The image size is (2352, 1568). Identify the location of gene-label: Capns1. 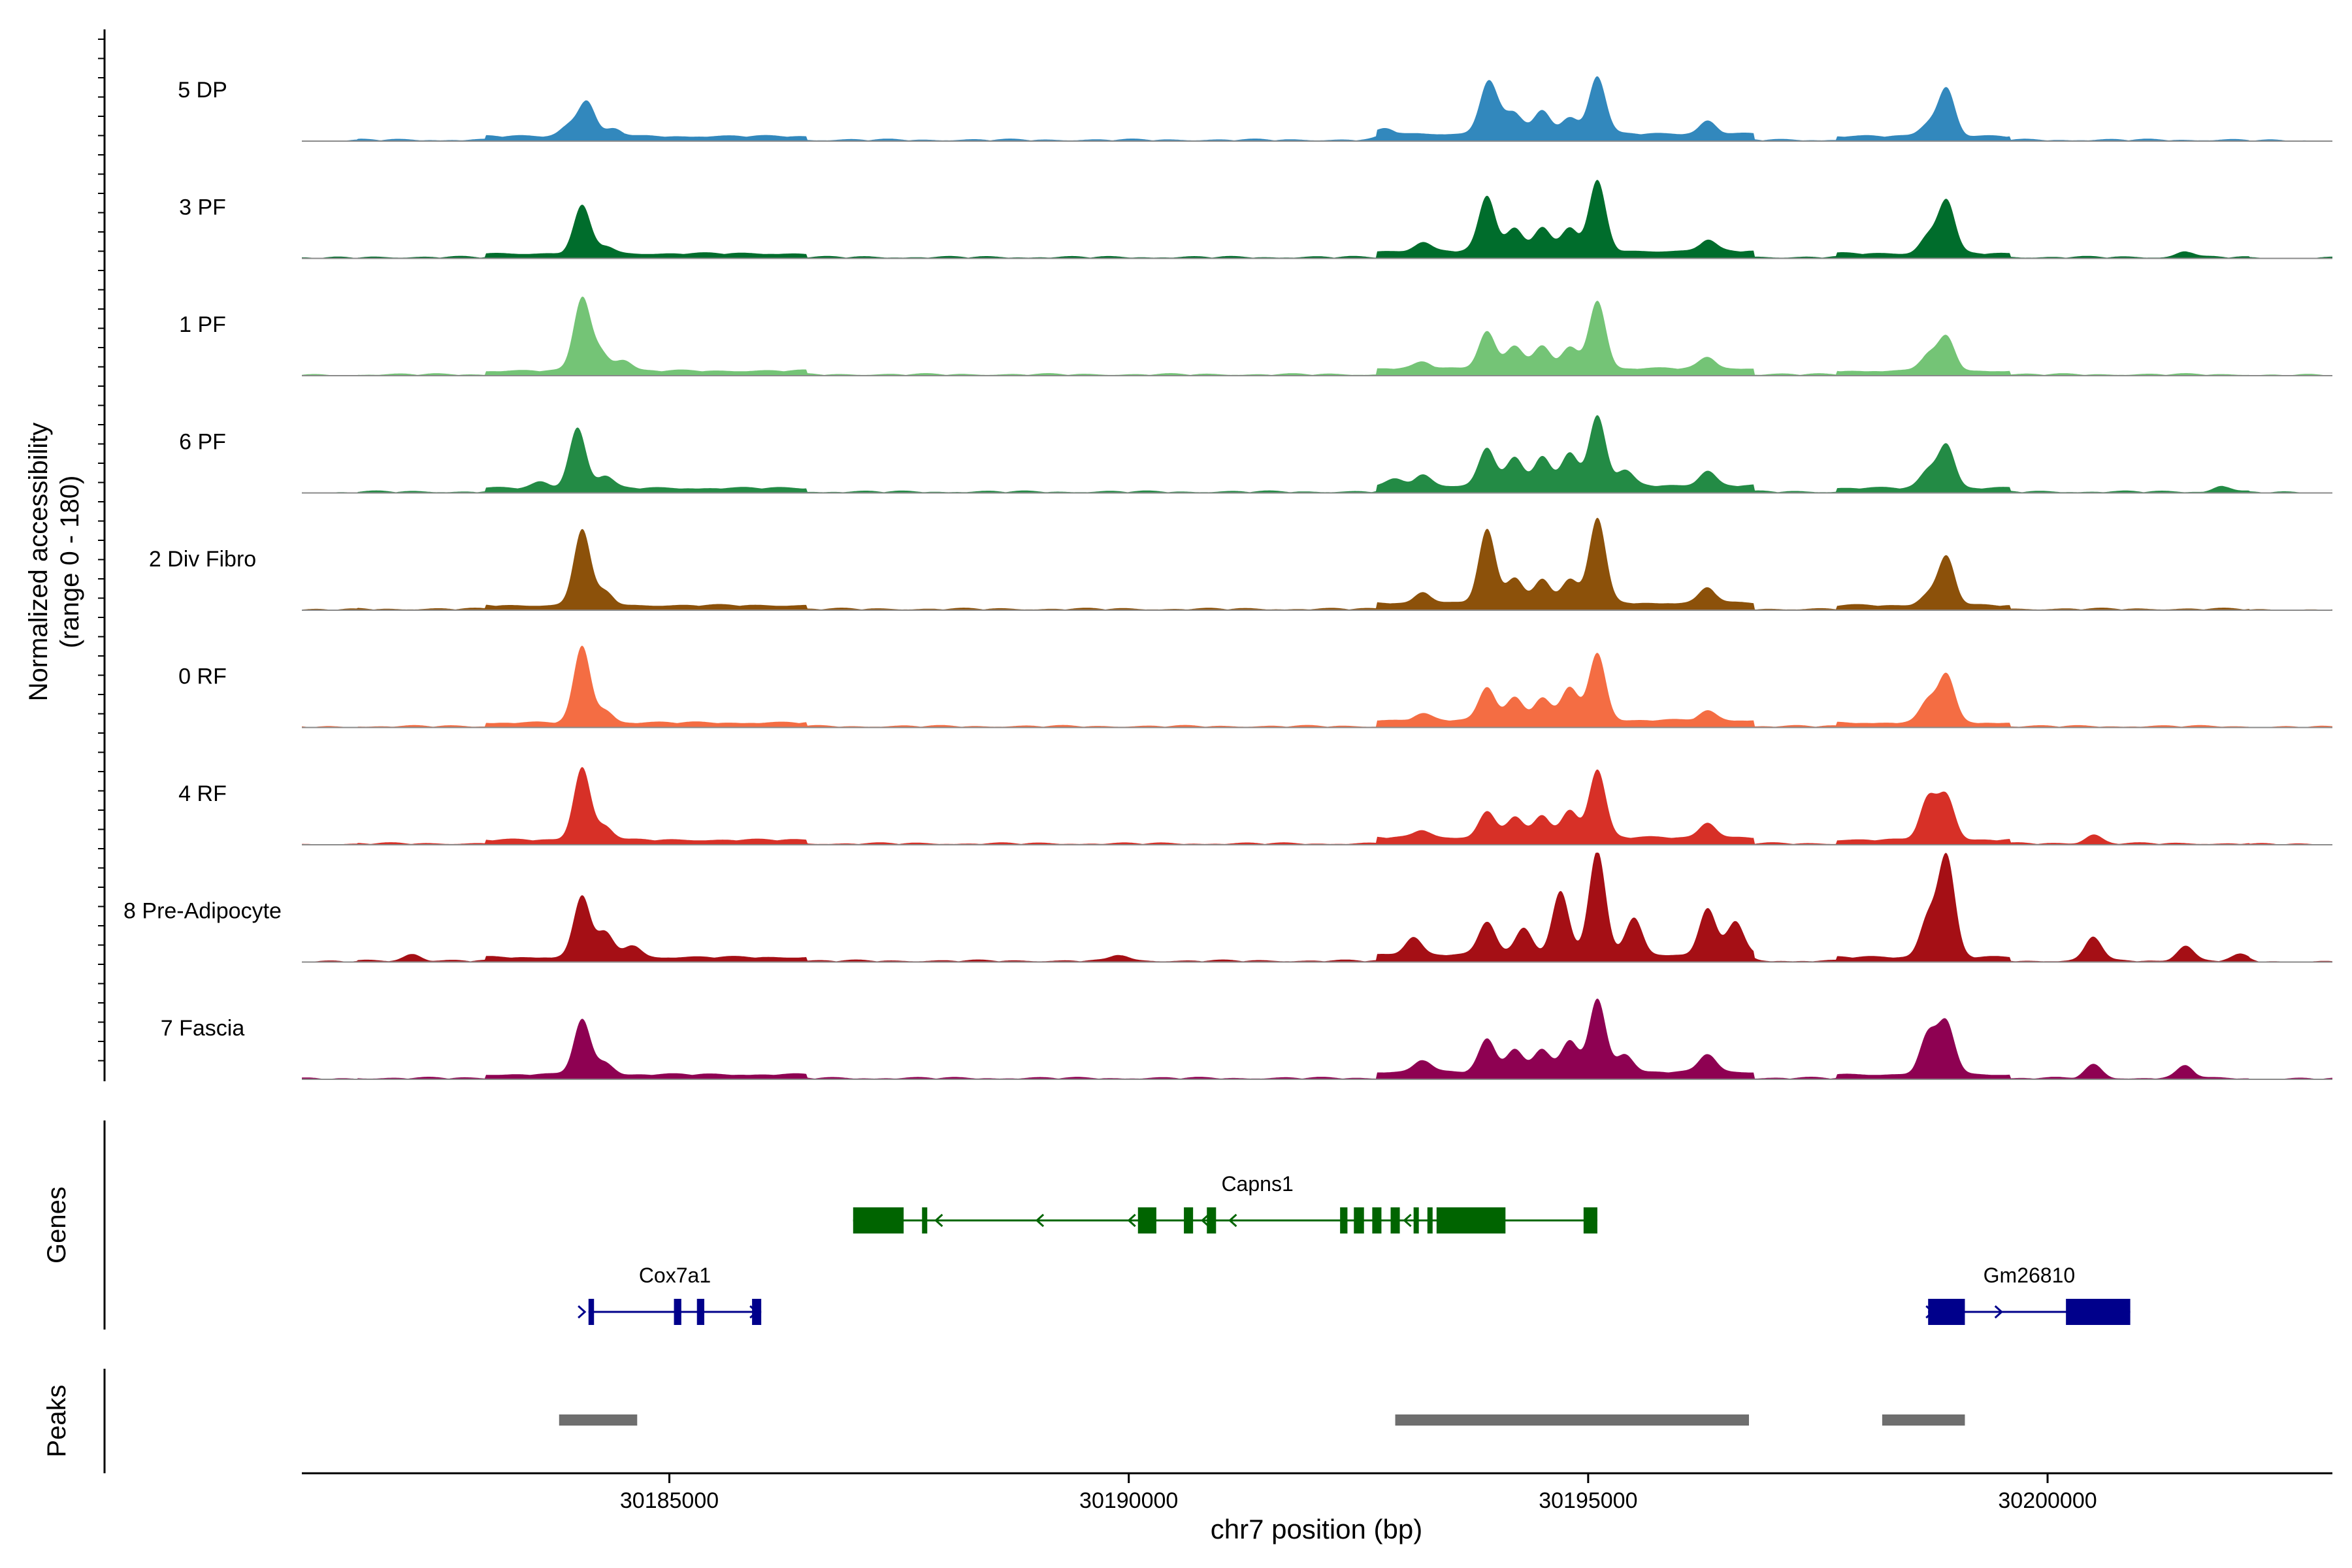
(1257, 1184).